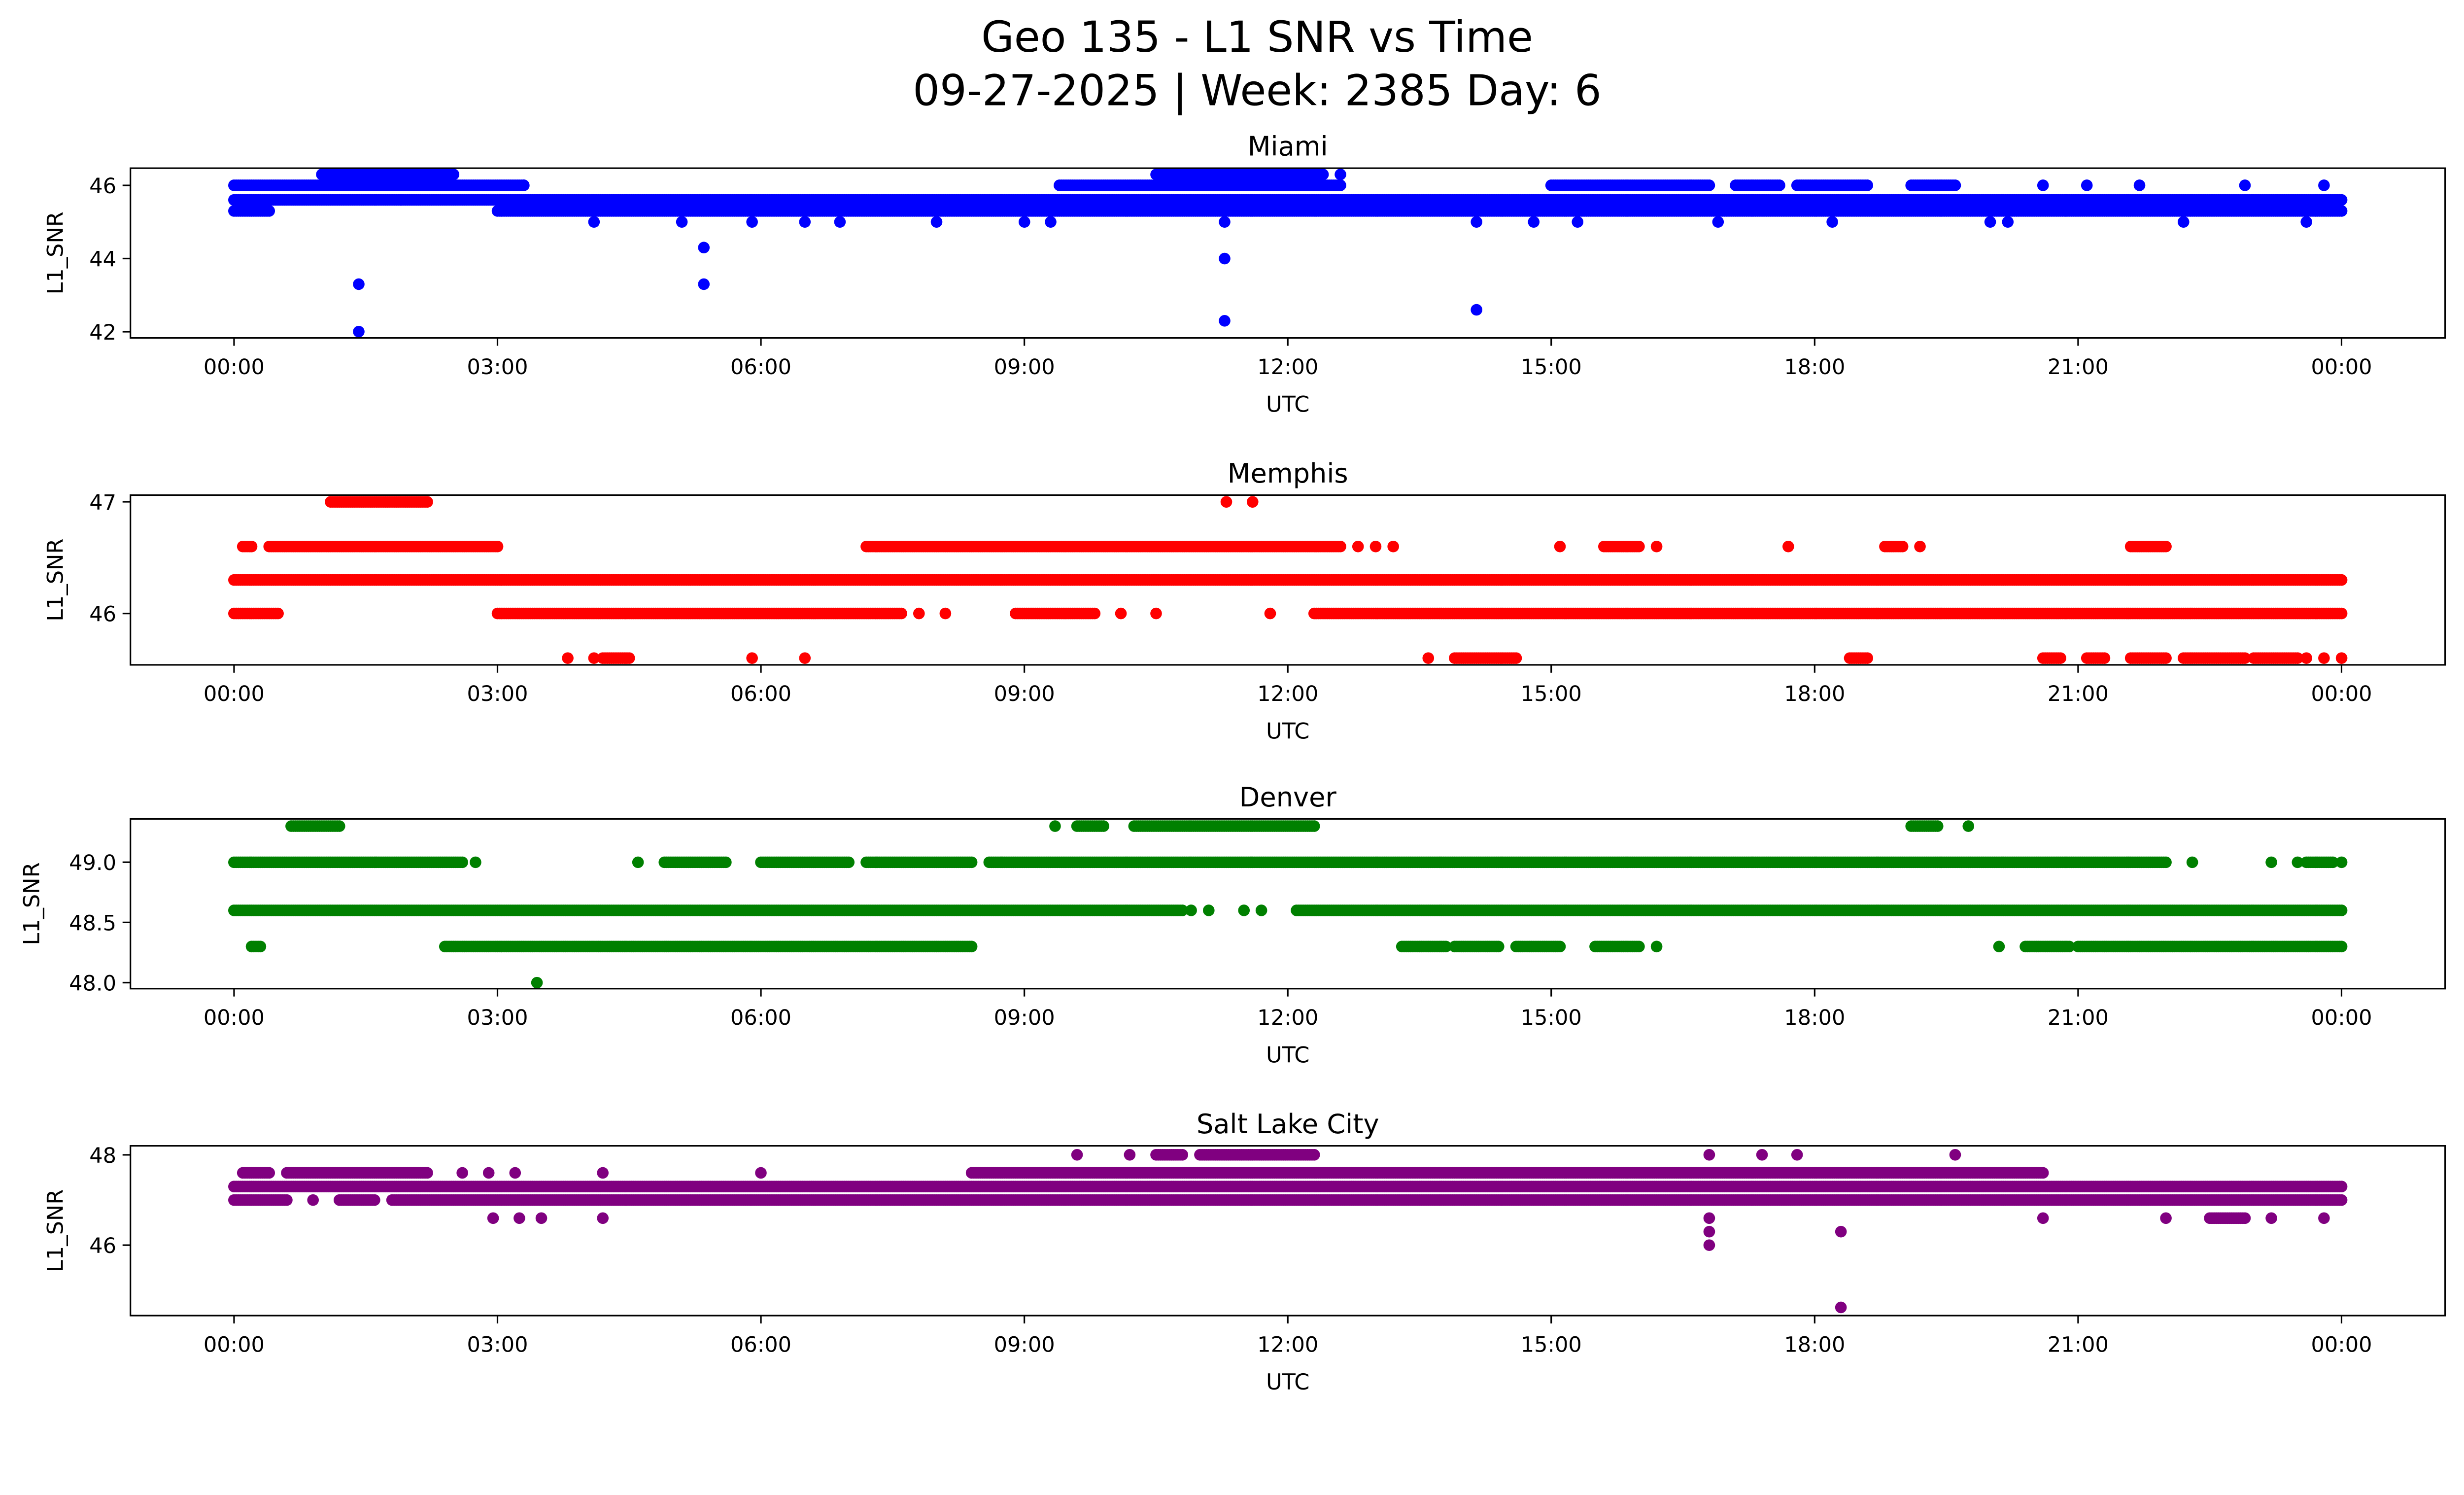 The height and width of the screenshot is (1495, 2464). Describe the element at coordinates (102, 332) in the screenshot. I see `y-tick-label: 42` at that location.